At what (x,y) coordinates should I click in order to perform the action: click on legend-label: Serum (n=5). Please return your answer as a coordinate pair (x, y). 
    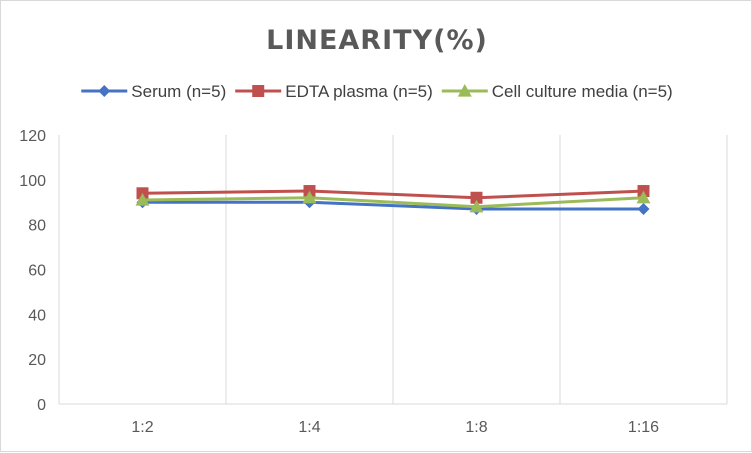
    Looking at the image, I should click on (178, 91).